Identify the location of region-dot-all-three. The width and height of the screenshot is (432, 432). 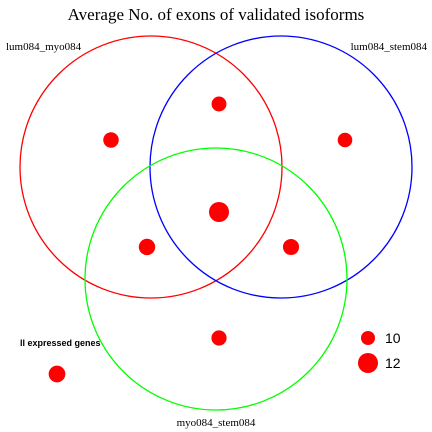
(219, 212).